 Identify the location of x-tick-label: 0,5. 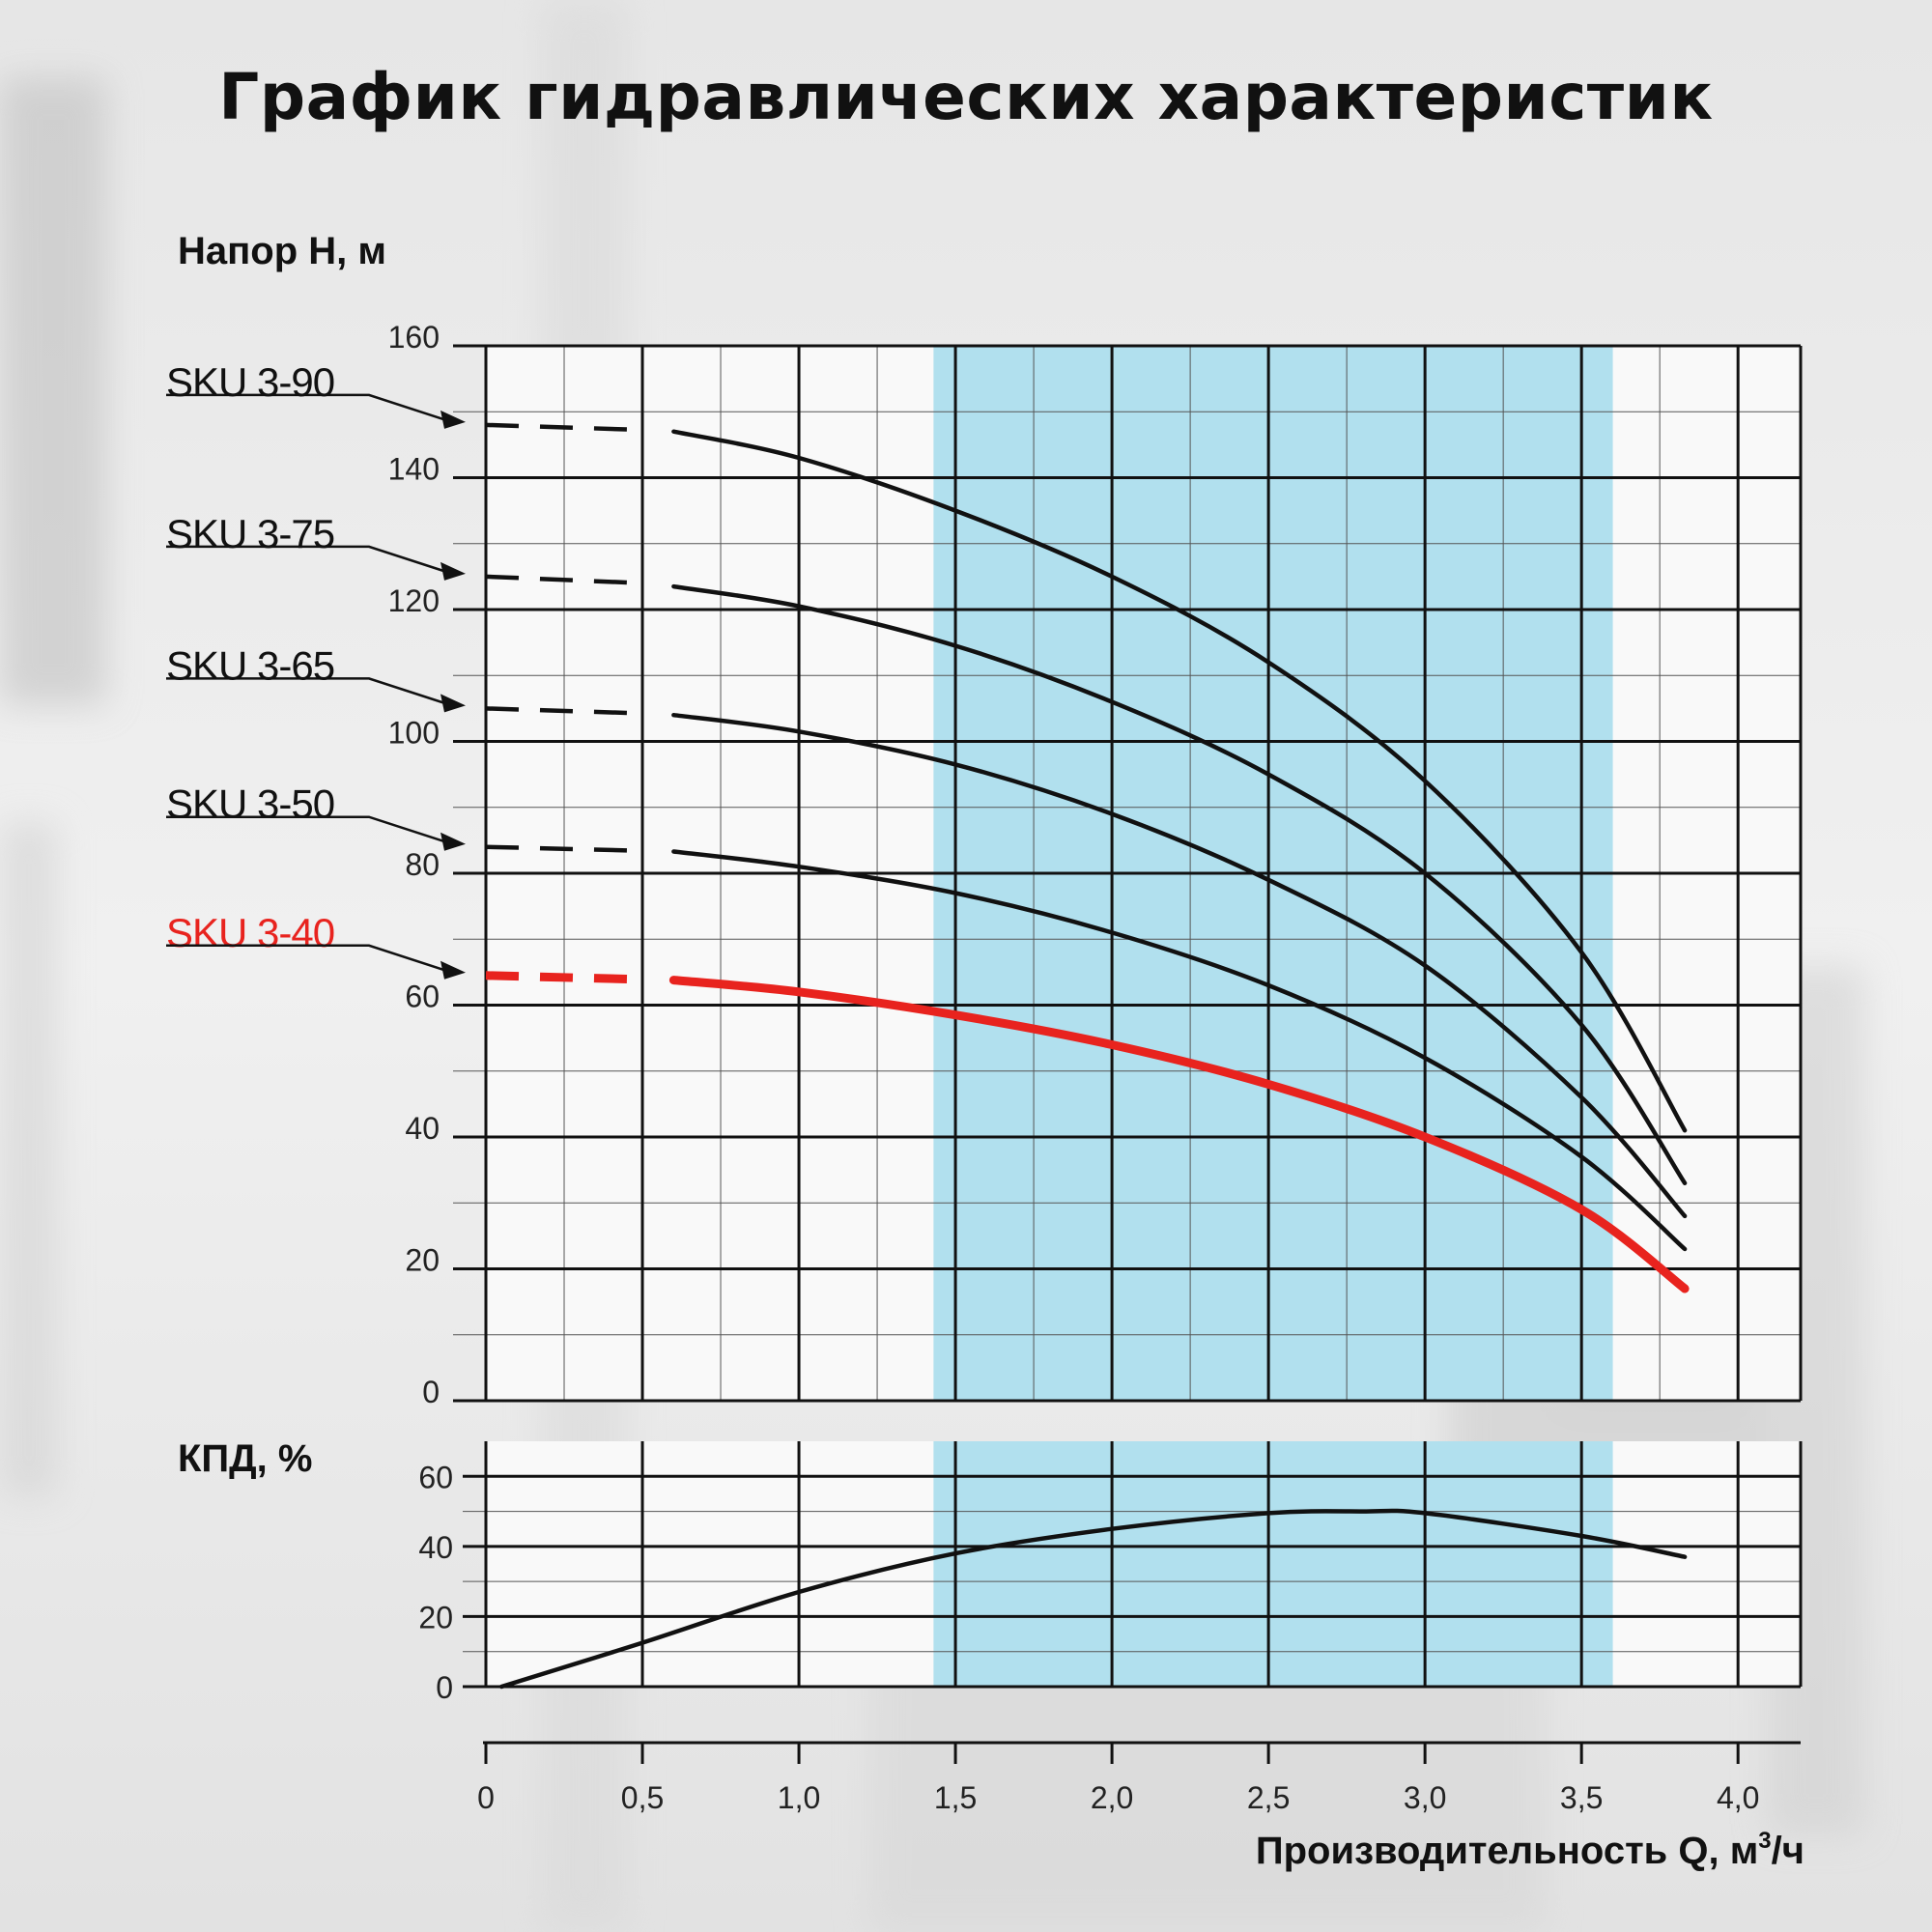
(642, 1797).